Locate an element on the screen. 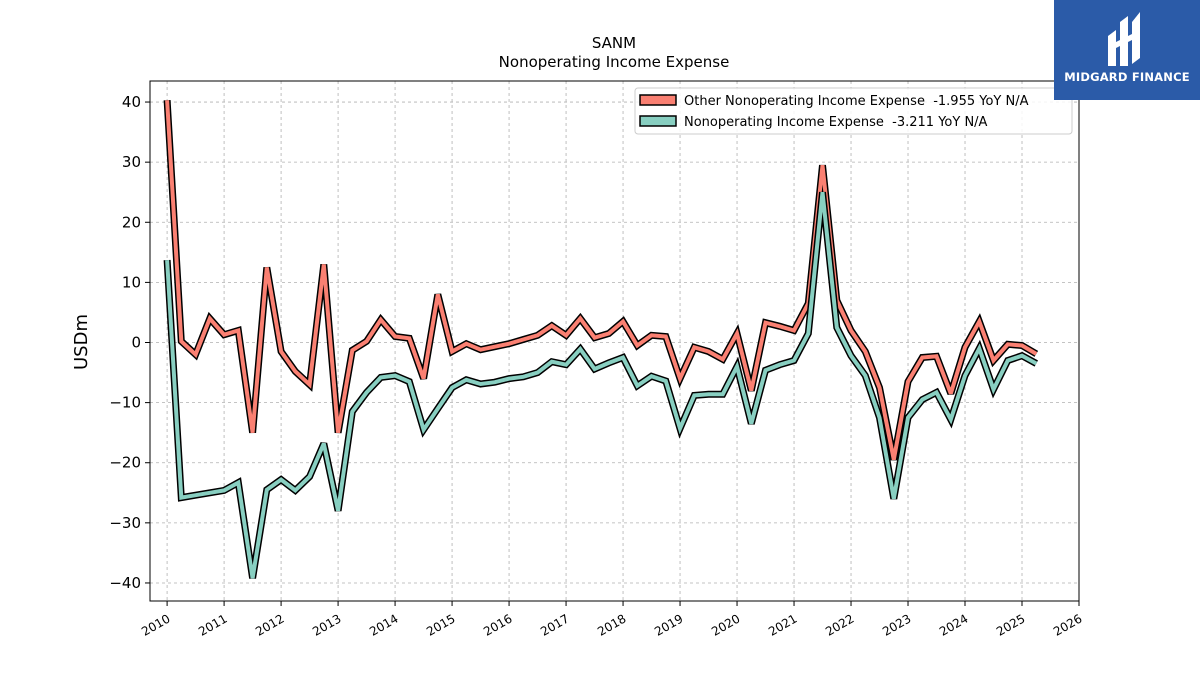 This screenshot has height=675, width=1200. midgard-finance-logo: MIDGARD FINANCE is located at coordinates (1127, 50).